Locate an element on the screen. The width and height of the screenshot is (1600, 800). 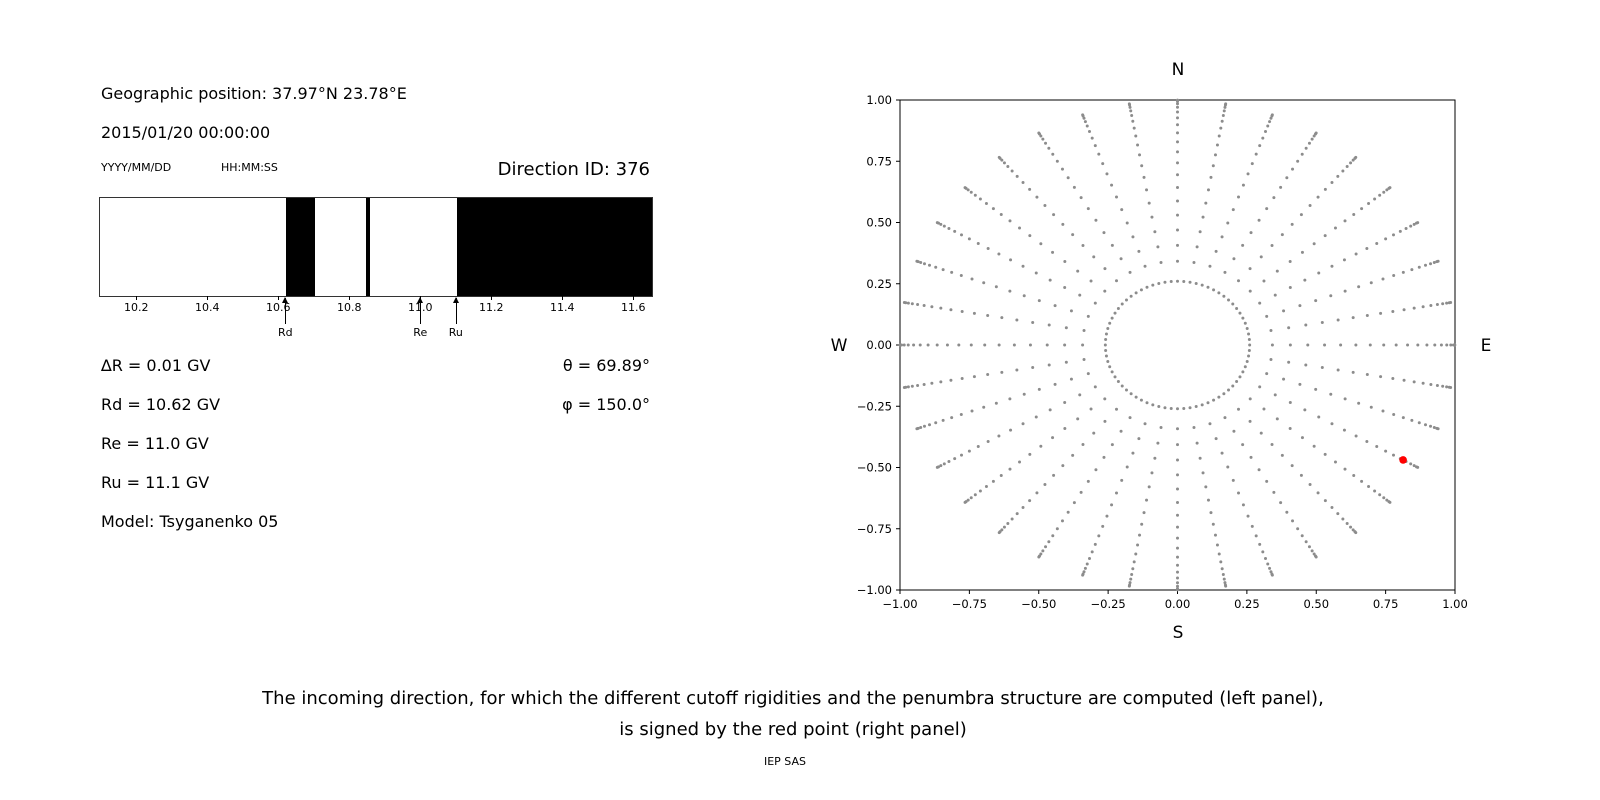
rd-text: Rd = 10.62 GV is located at coordinates (161, 404).